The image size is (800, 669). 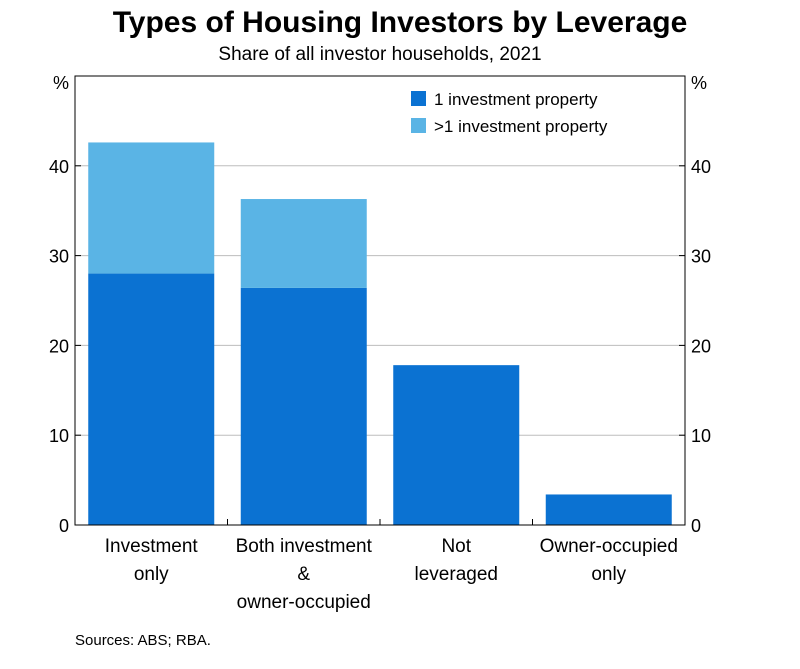 What do you see at coordinates (59, 167) in the screenshot?
I see `y-tick-label-left: 40` at bounding box center [59, 167].